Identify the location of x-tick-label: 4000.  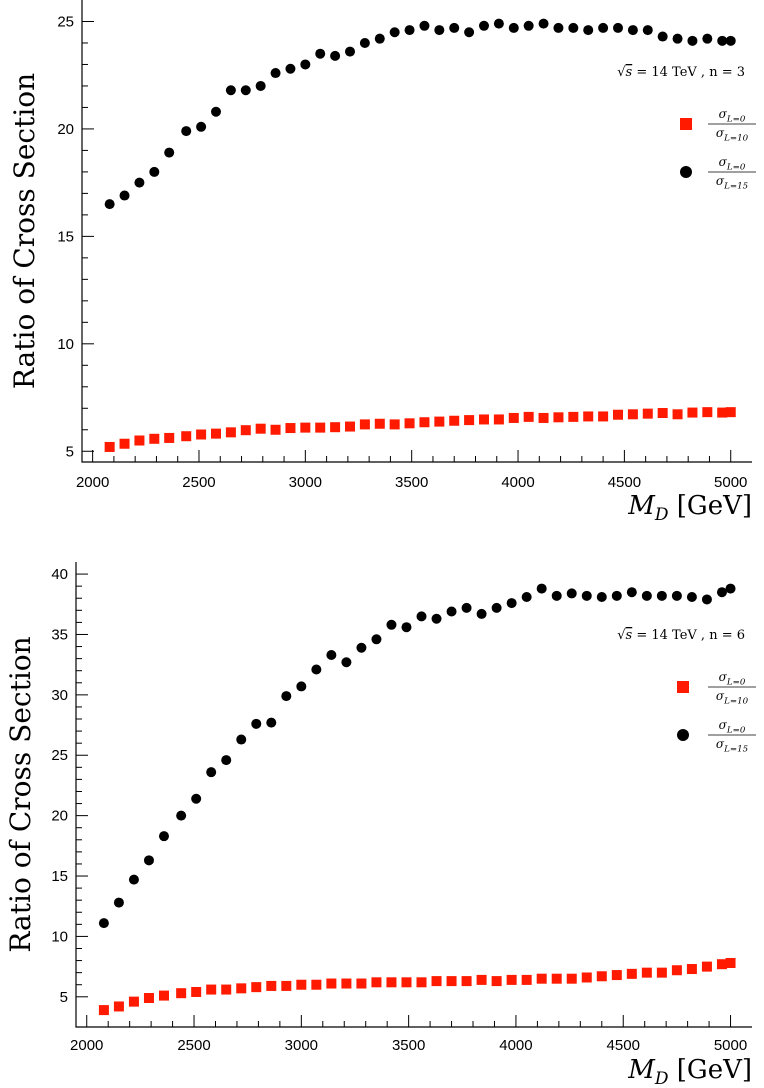
(517, 482).